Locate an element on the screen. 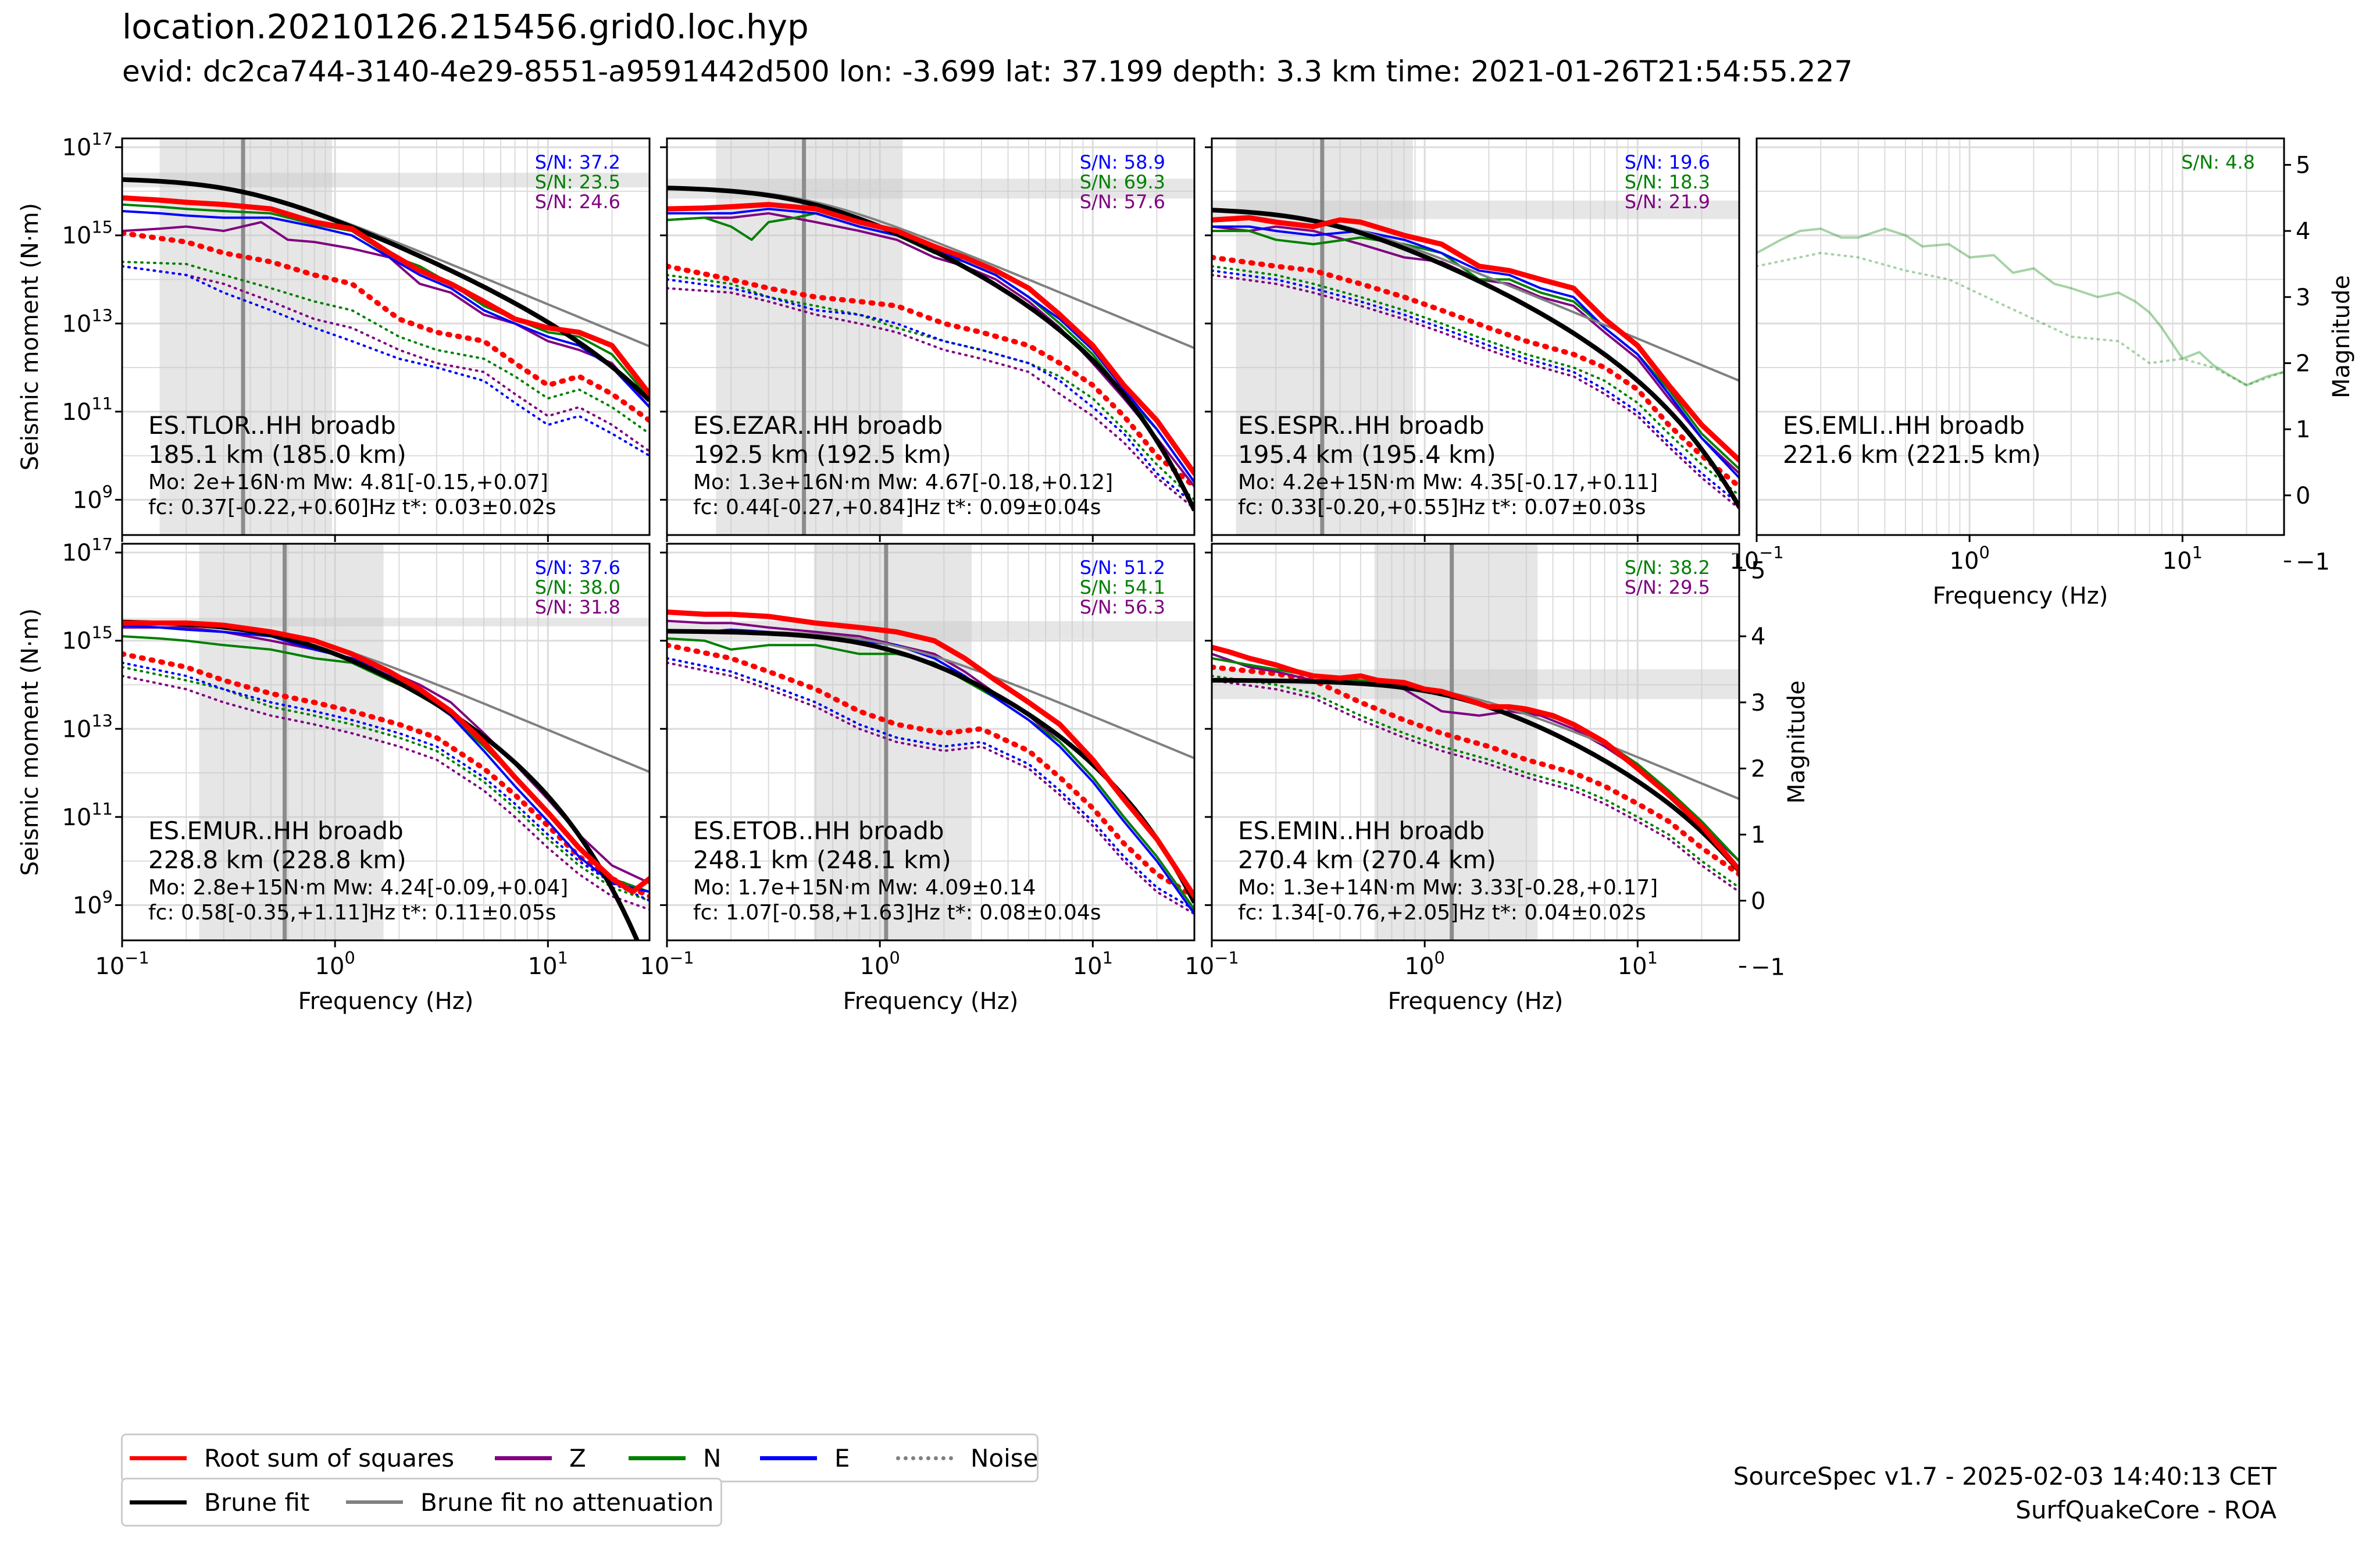 The height and width of the screenshot is (1544, 2380). legend-item-n: N is located at coordinates (675, 1458).